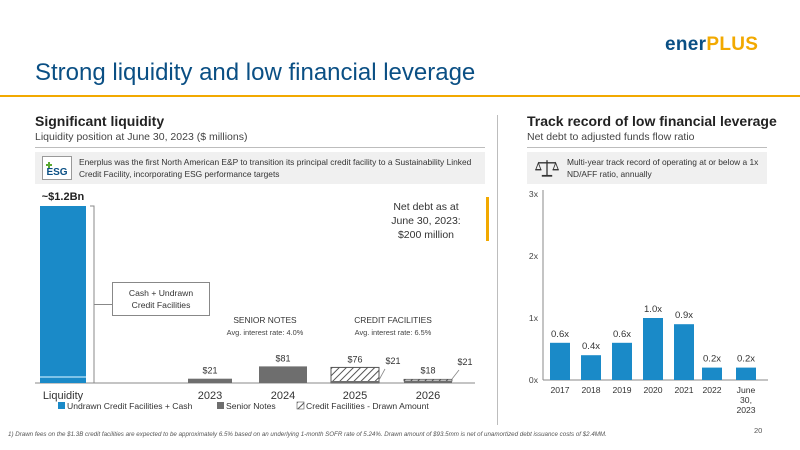 The image size is (800, 450). Describe the element at coordinates (497, 270) in the screenshot. I see `section-divider` at that location.